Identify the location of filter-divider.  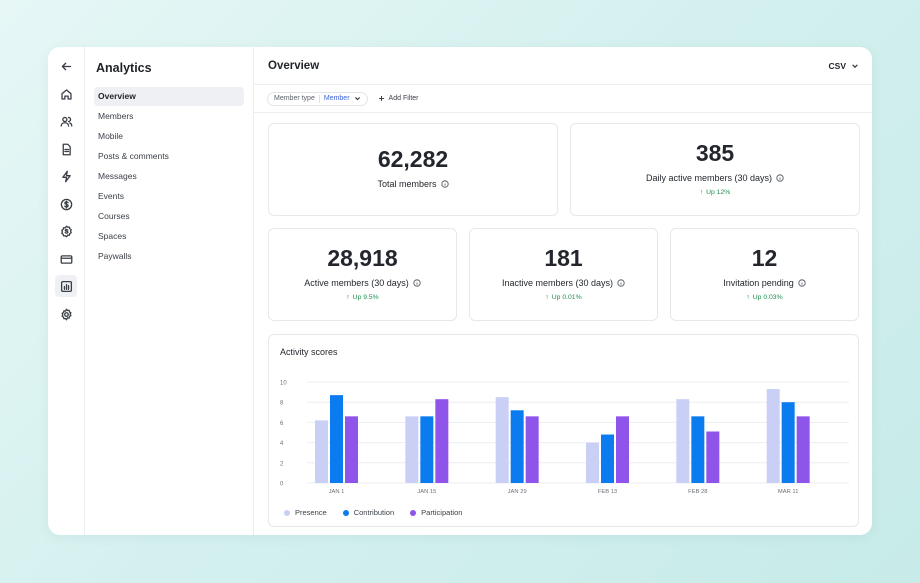
(319, 98).